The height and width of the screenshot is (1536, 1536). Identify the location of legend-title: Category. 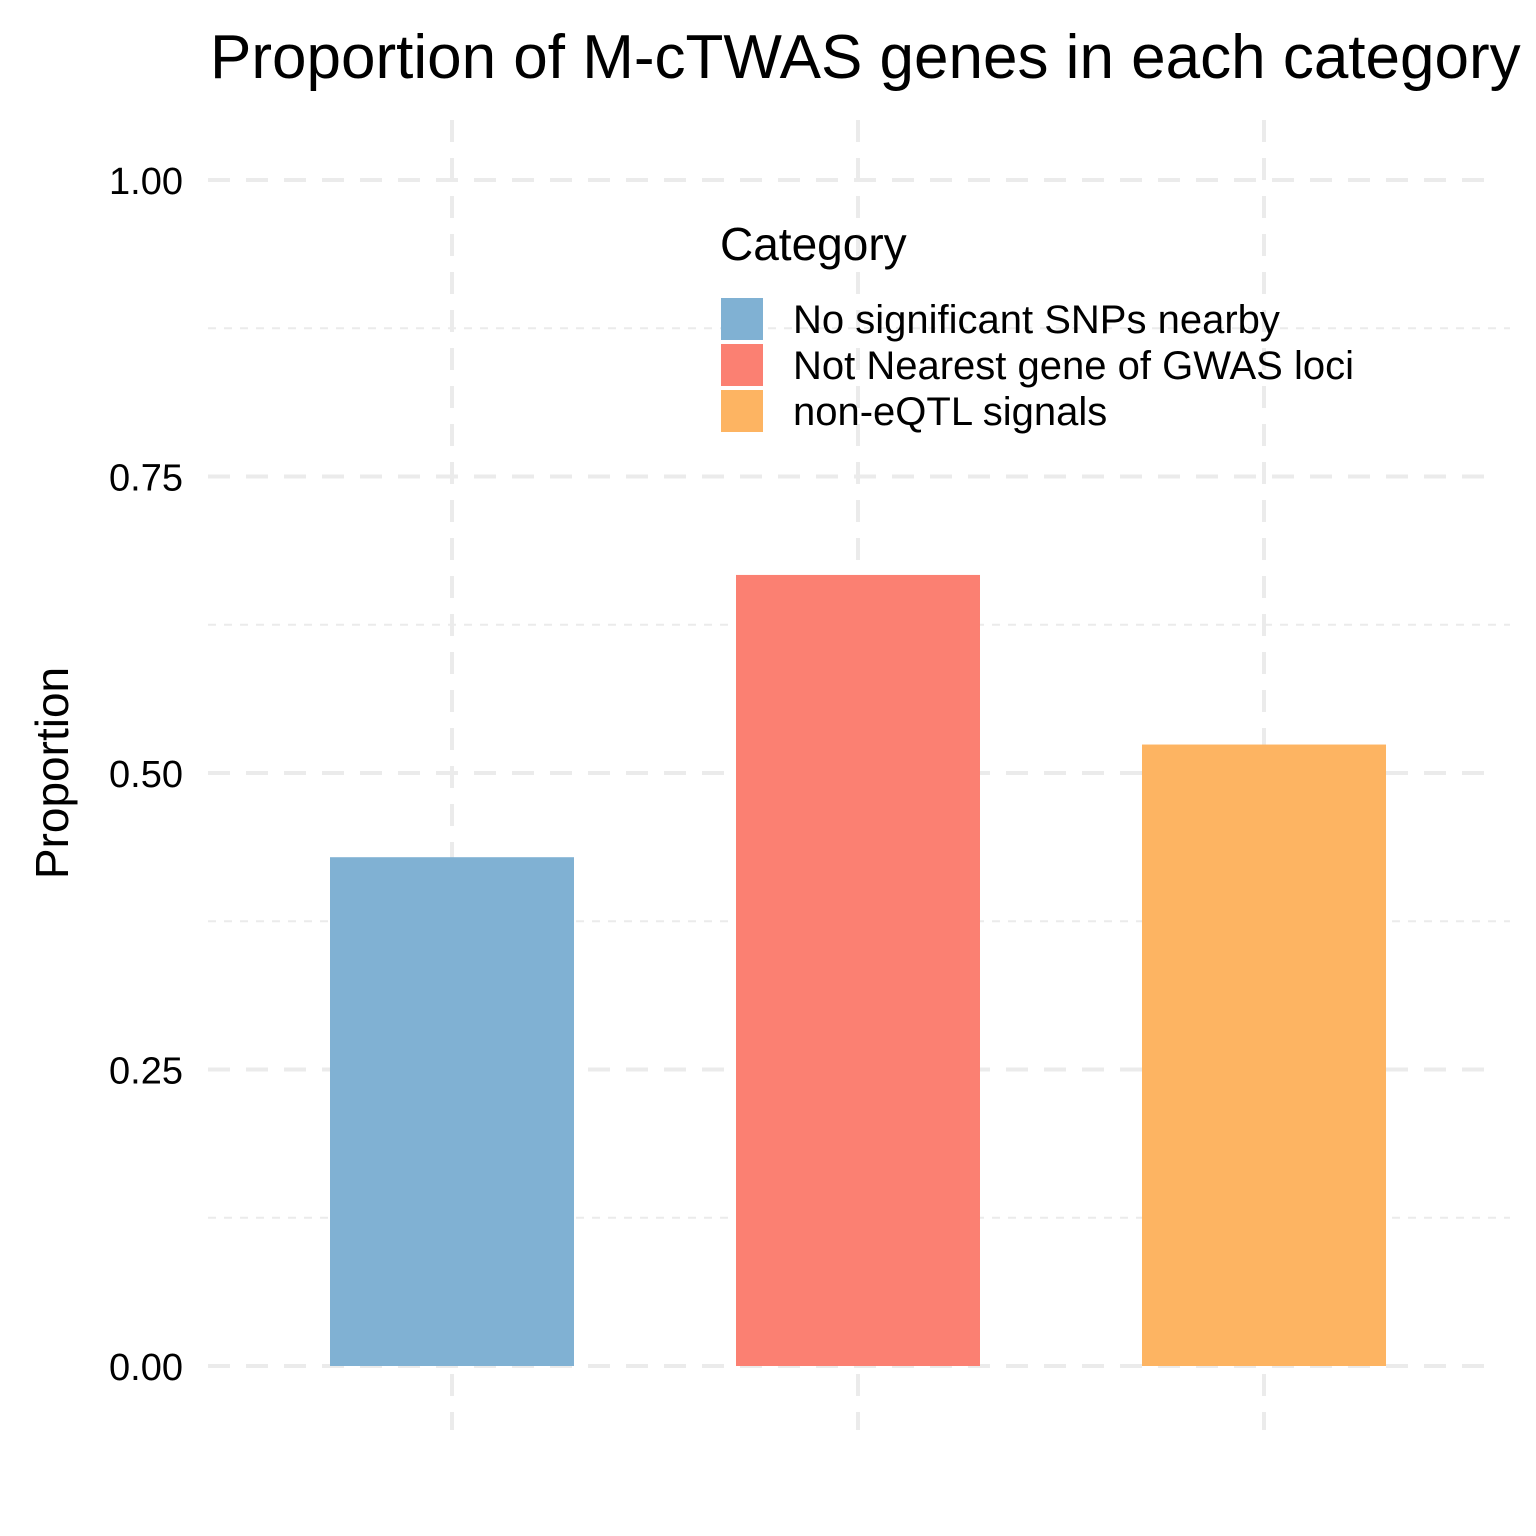
(813, 244).